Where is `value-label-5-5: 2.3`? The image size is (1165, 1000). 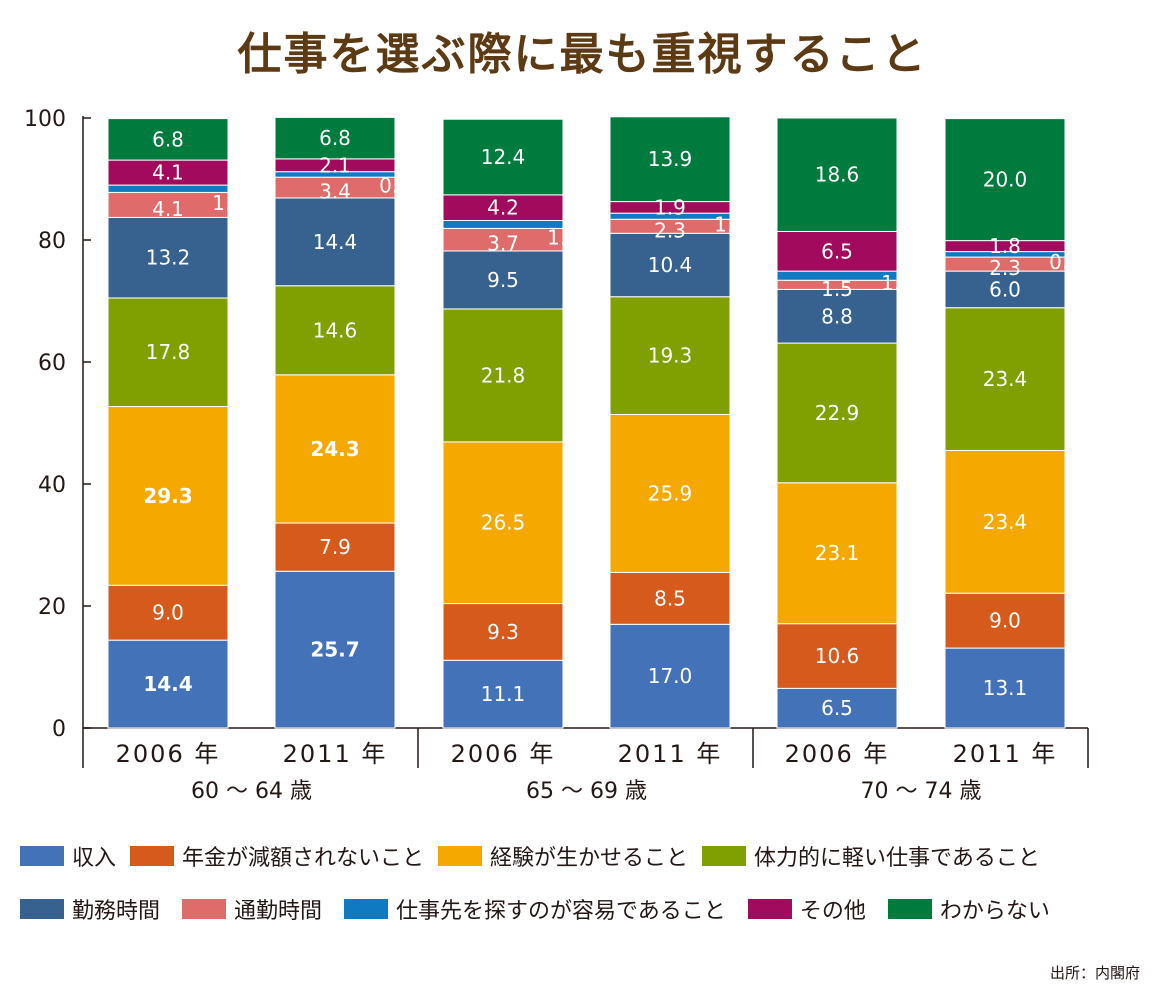 value-label-5-5: 2.3 is located at coordinates (1005, 268).